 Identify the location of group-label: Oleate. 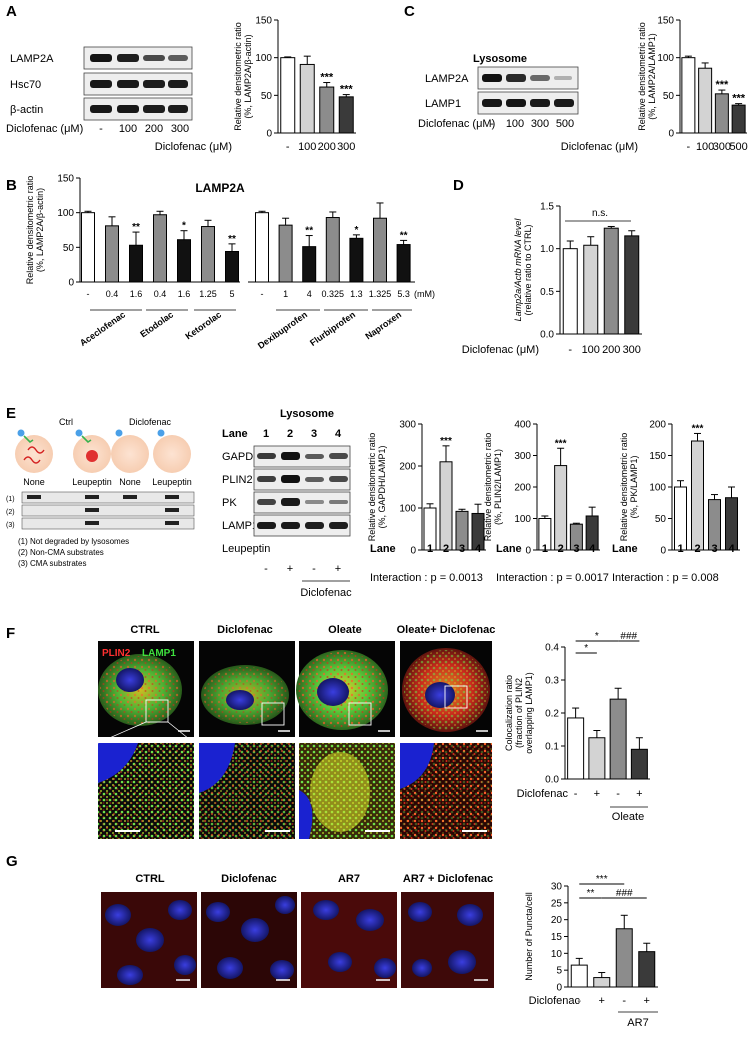
(628, 817).